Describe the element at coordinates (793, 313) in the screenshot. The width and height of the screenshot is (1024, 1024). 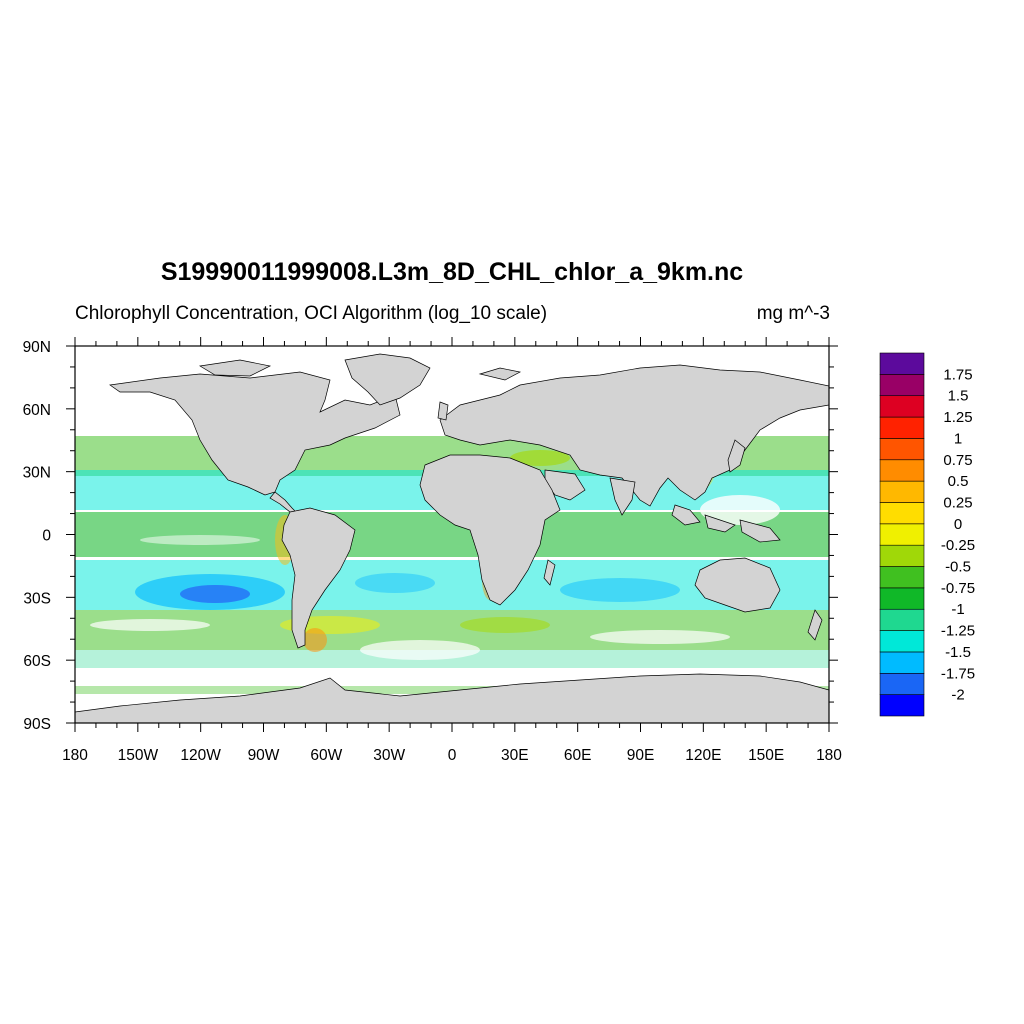
I see `units-label: mg m^-3` at that location.